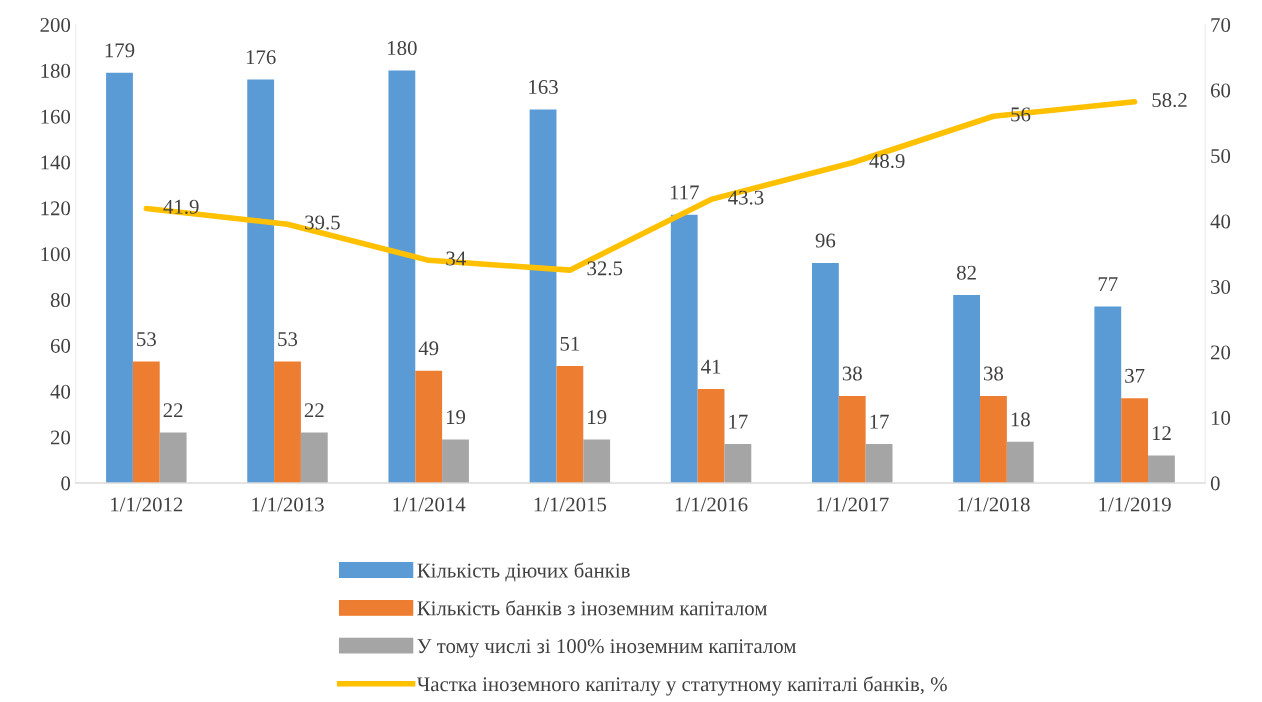 Image resolution: width=1262 pixels, height=702 pixels. I want to click on y2-tick-label: 60, so click(1220, 90).